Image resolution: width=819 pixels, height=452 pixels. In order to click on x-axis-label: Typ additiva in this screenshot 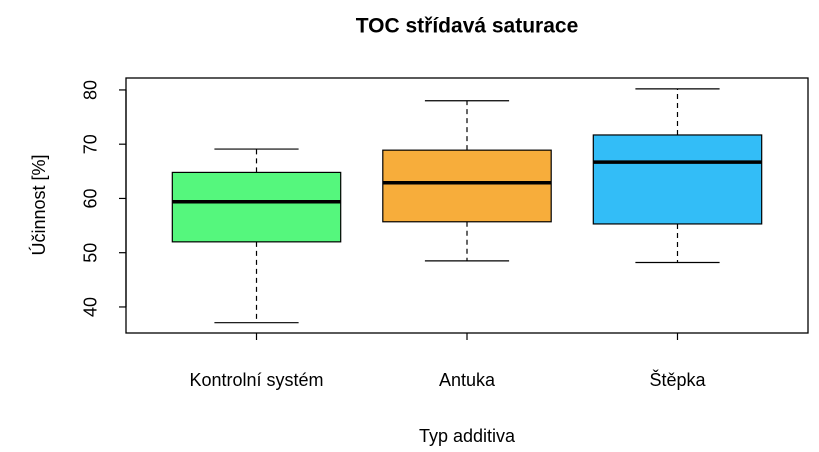, I will do `click(467, 436)`.